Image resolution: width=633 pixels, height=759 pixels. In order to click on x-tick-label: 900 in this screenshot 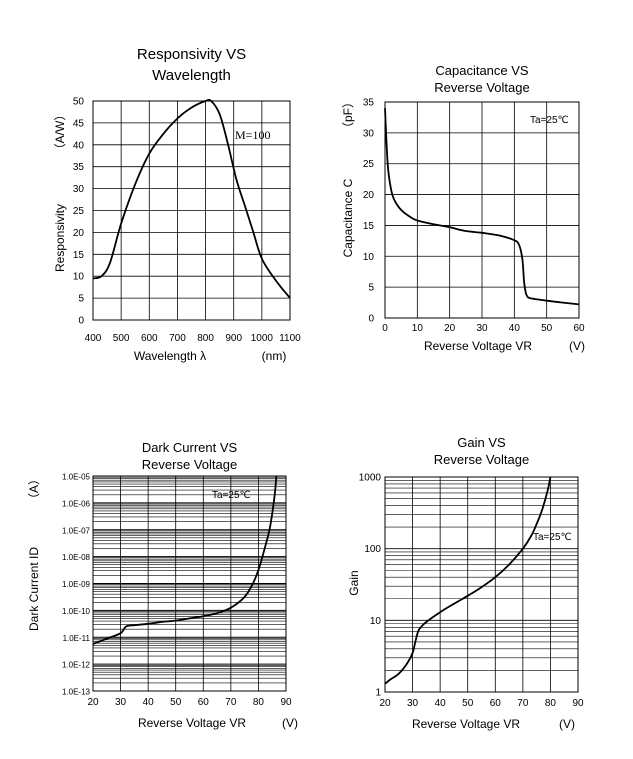, I will do `click(233, 338)`.